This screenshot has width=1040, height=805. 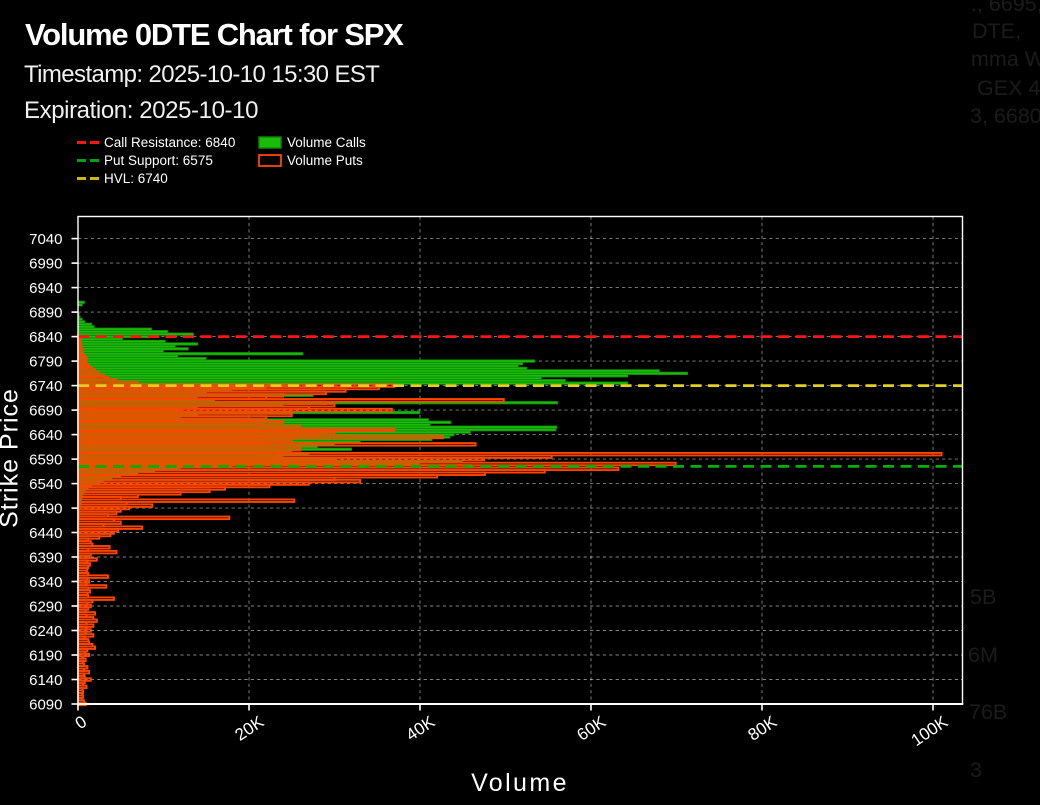 I want to click on svg-text: 6490, so click(x=45, y=509).